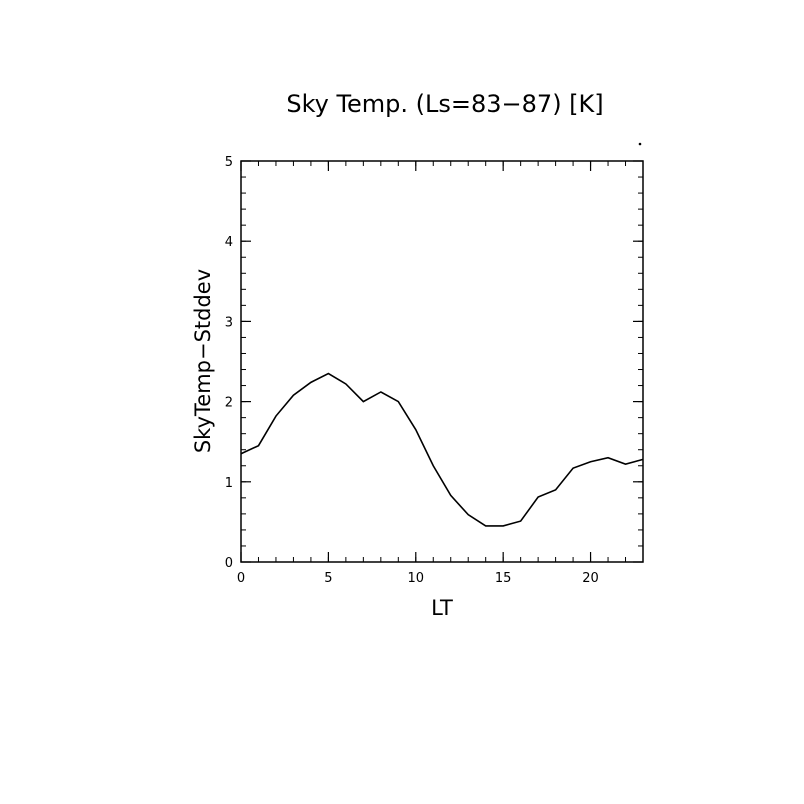 This screenshot has width=804, height=804. Describe the element at coordinates (229, 363) in the screenshot. I see `y-tick-labels: 0 1 2 3 4 5` at that location.